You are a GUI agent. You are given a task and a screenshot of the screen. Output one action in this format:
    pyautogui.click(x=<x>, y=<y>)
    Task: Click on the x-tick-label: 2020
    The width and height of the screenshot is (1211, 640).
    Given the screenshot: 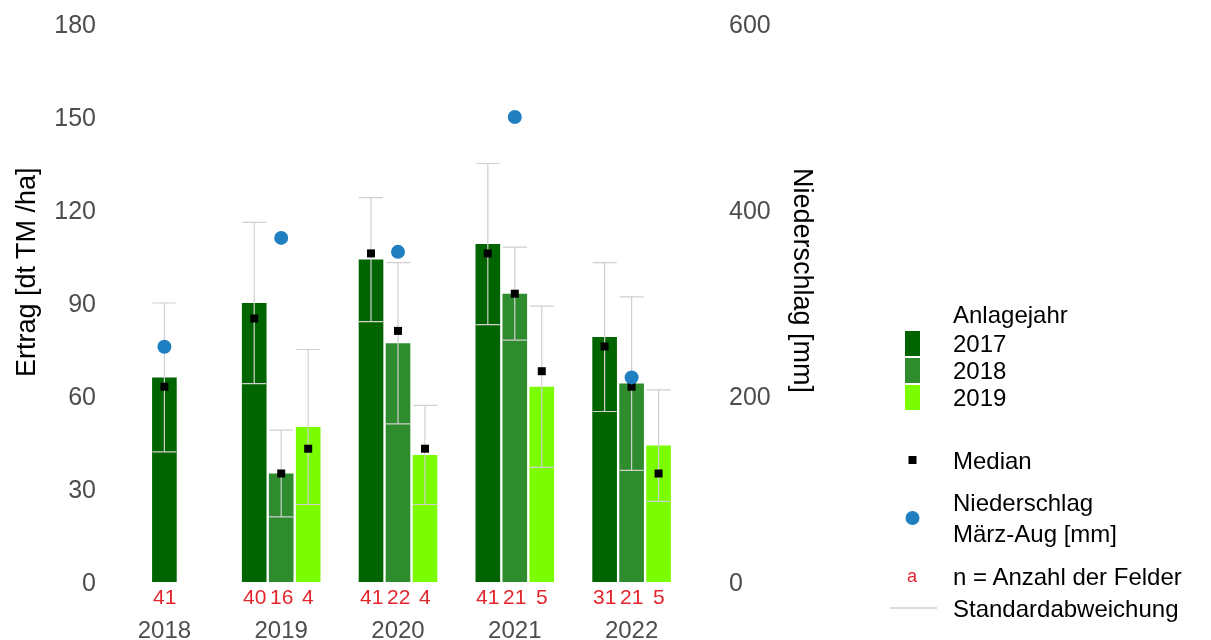 What is the action you would take?
    pyautogui.click(x=398, y=627)
    